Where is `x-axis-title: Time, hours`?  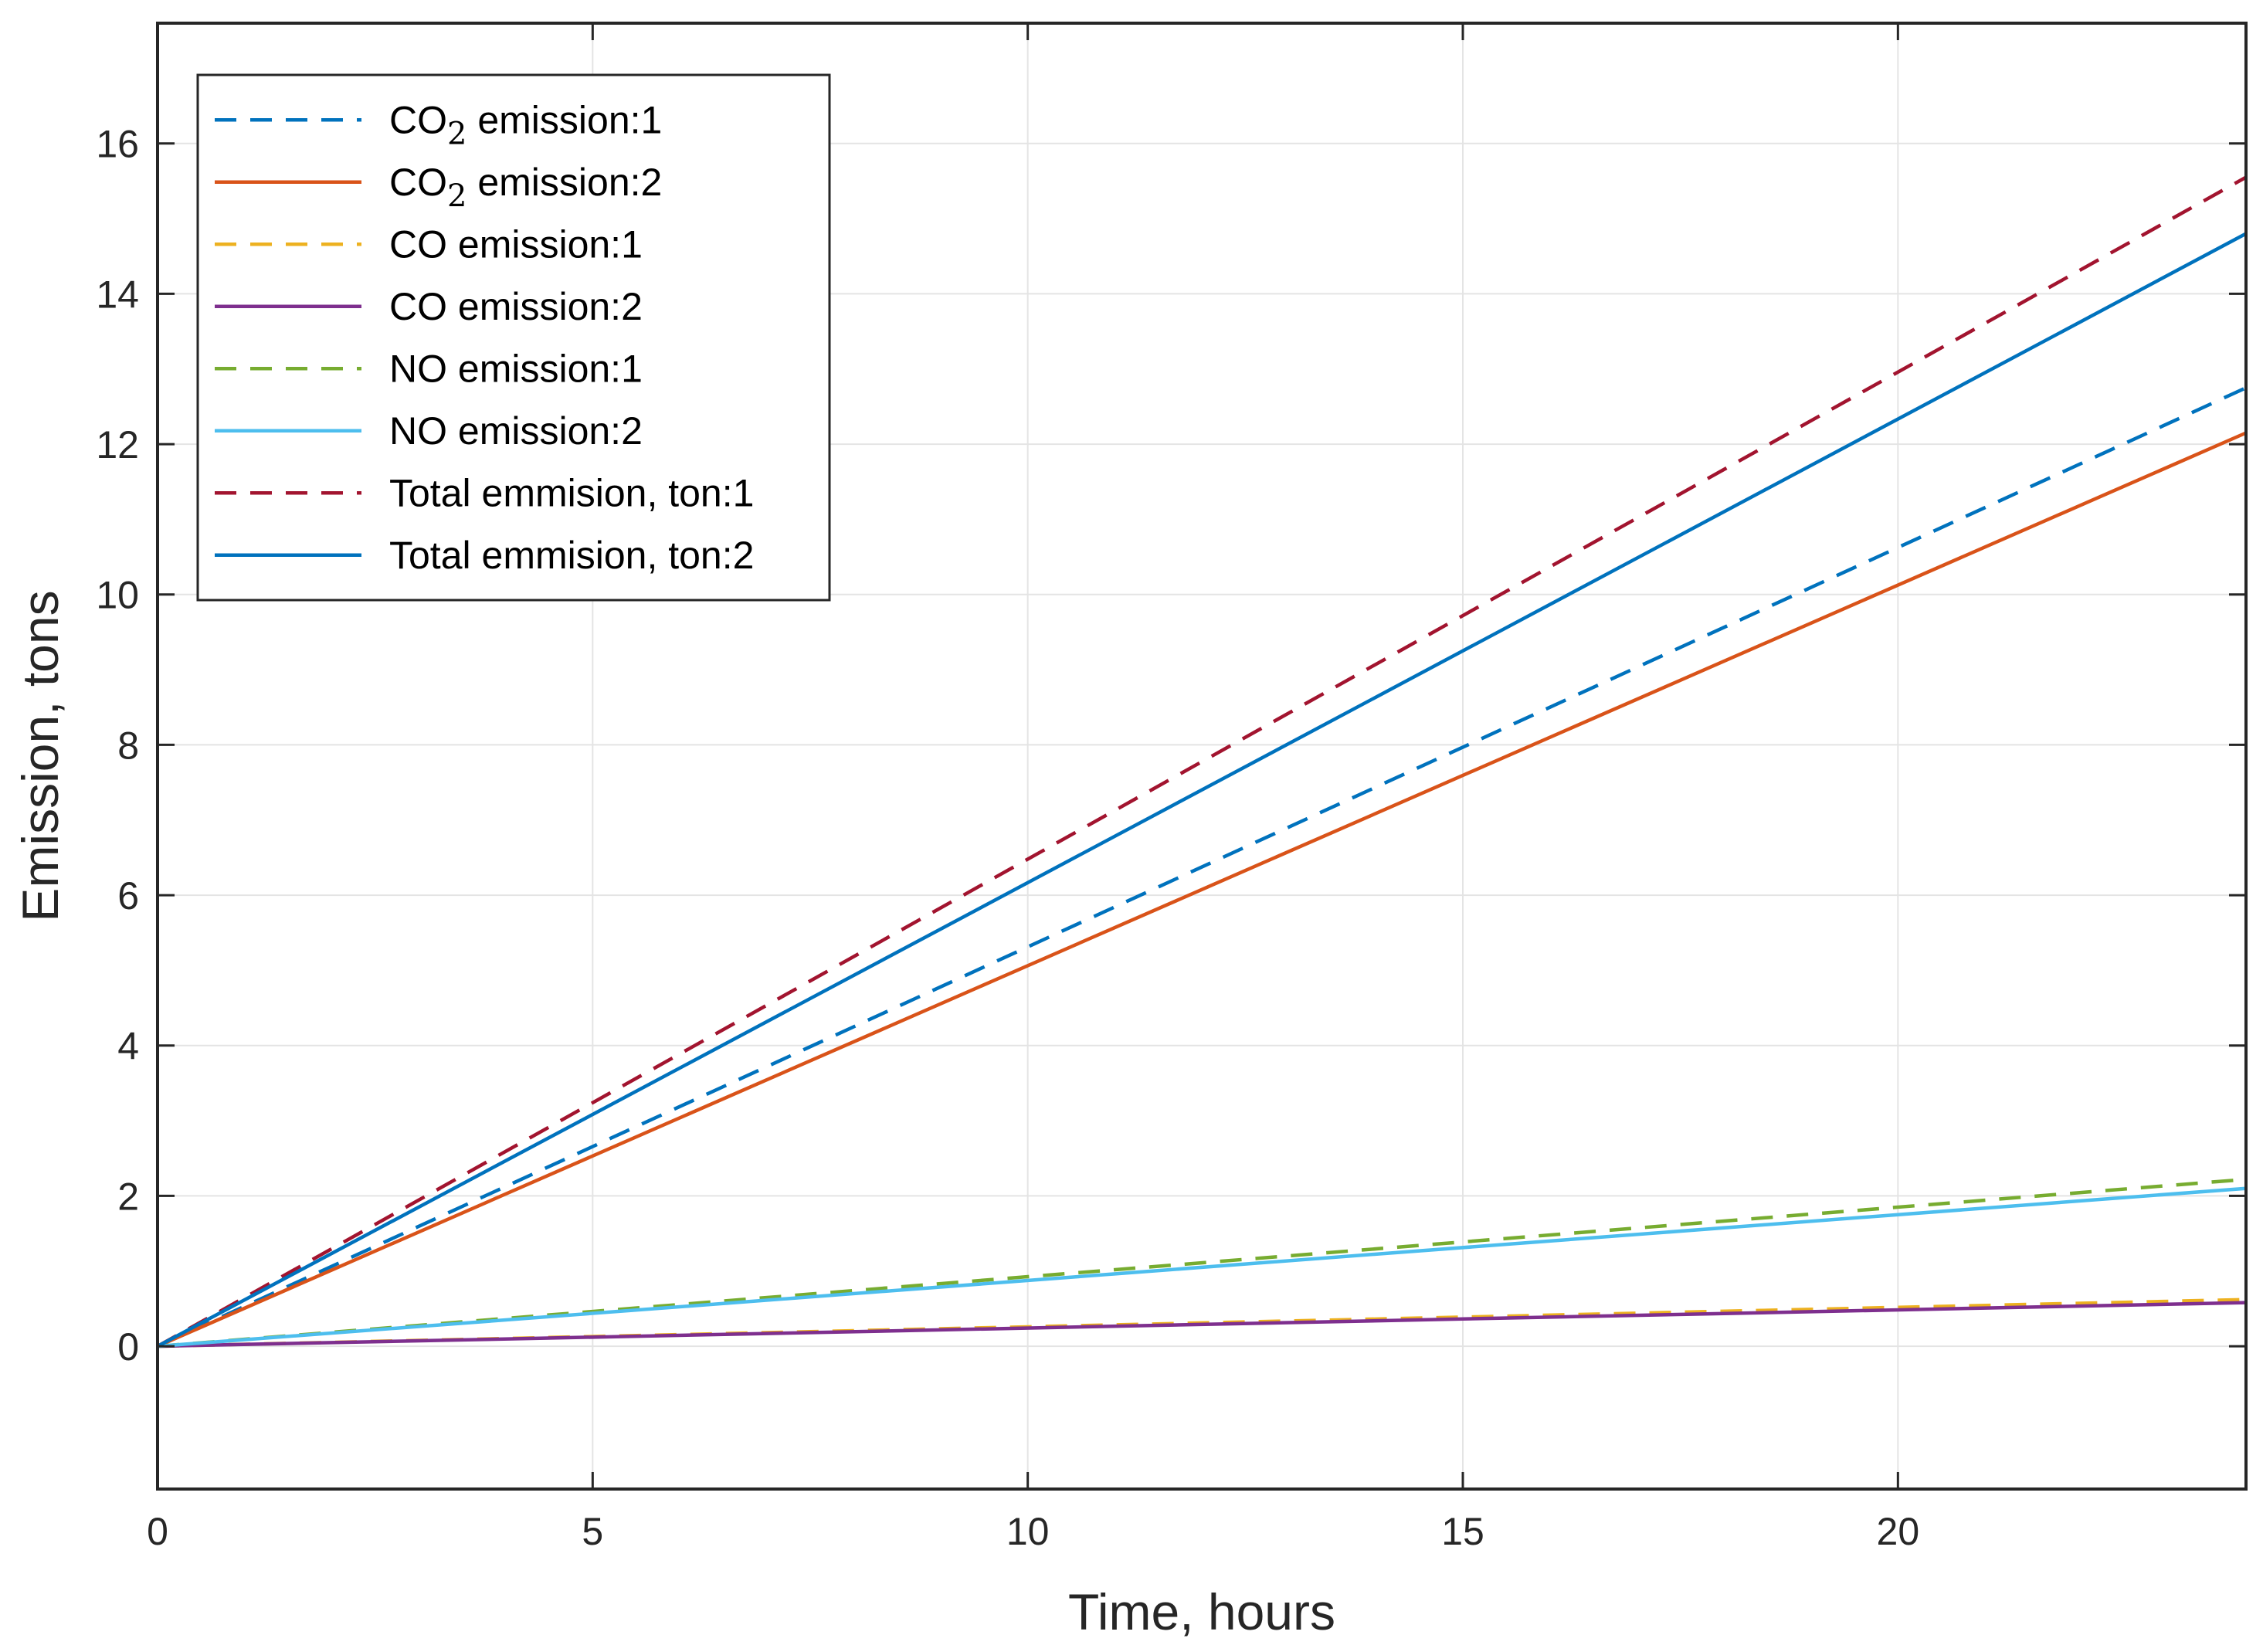
x-axis-title: Time, hours is located at coordinates (1201, 1611).